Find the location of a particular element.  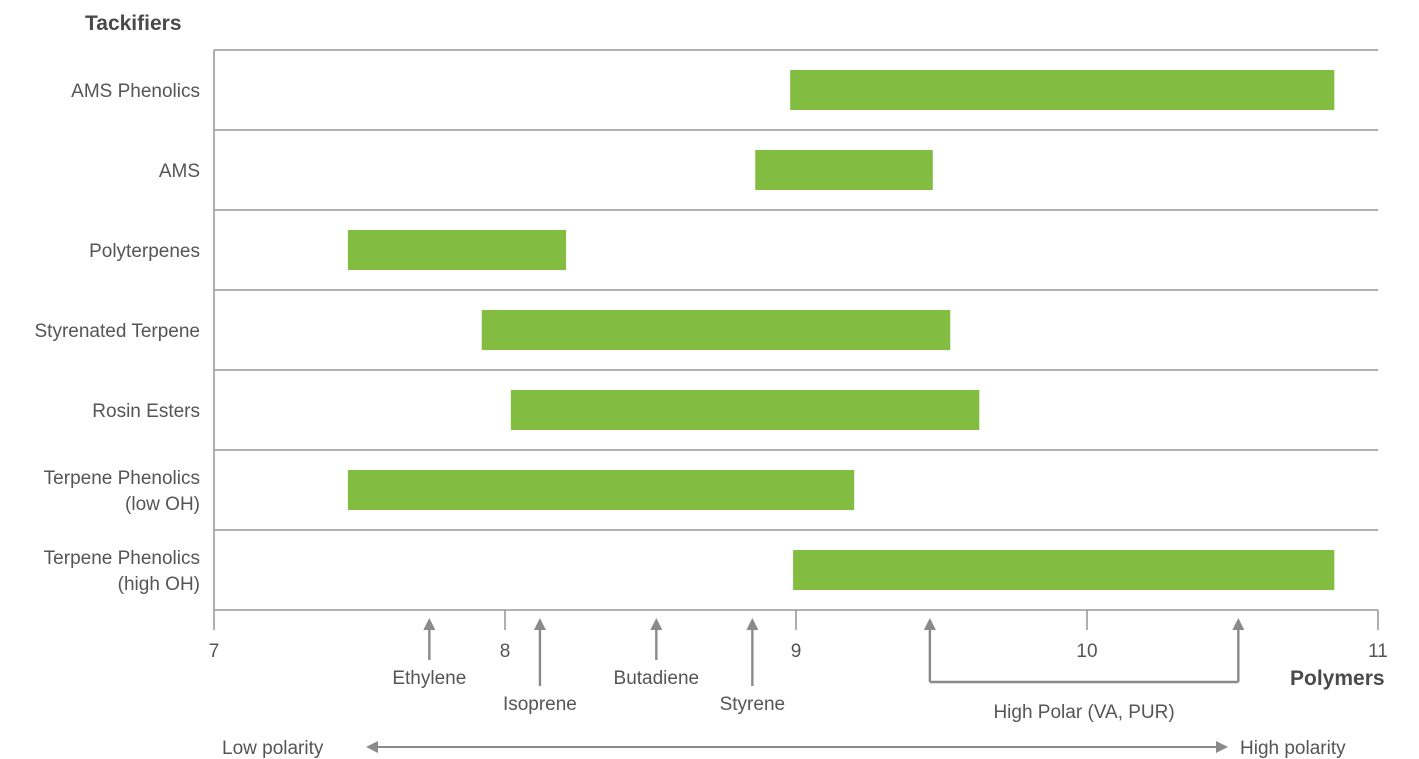

x-tick-label: 9 is located at coordinates (796, 651).